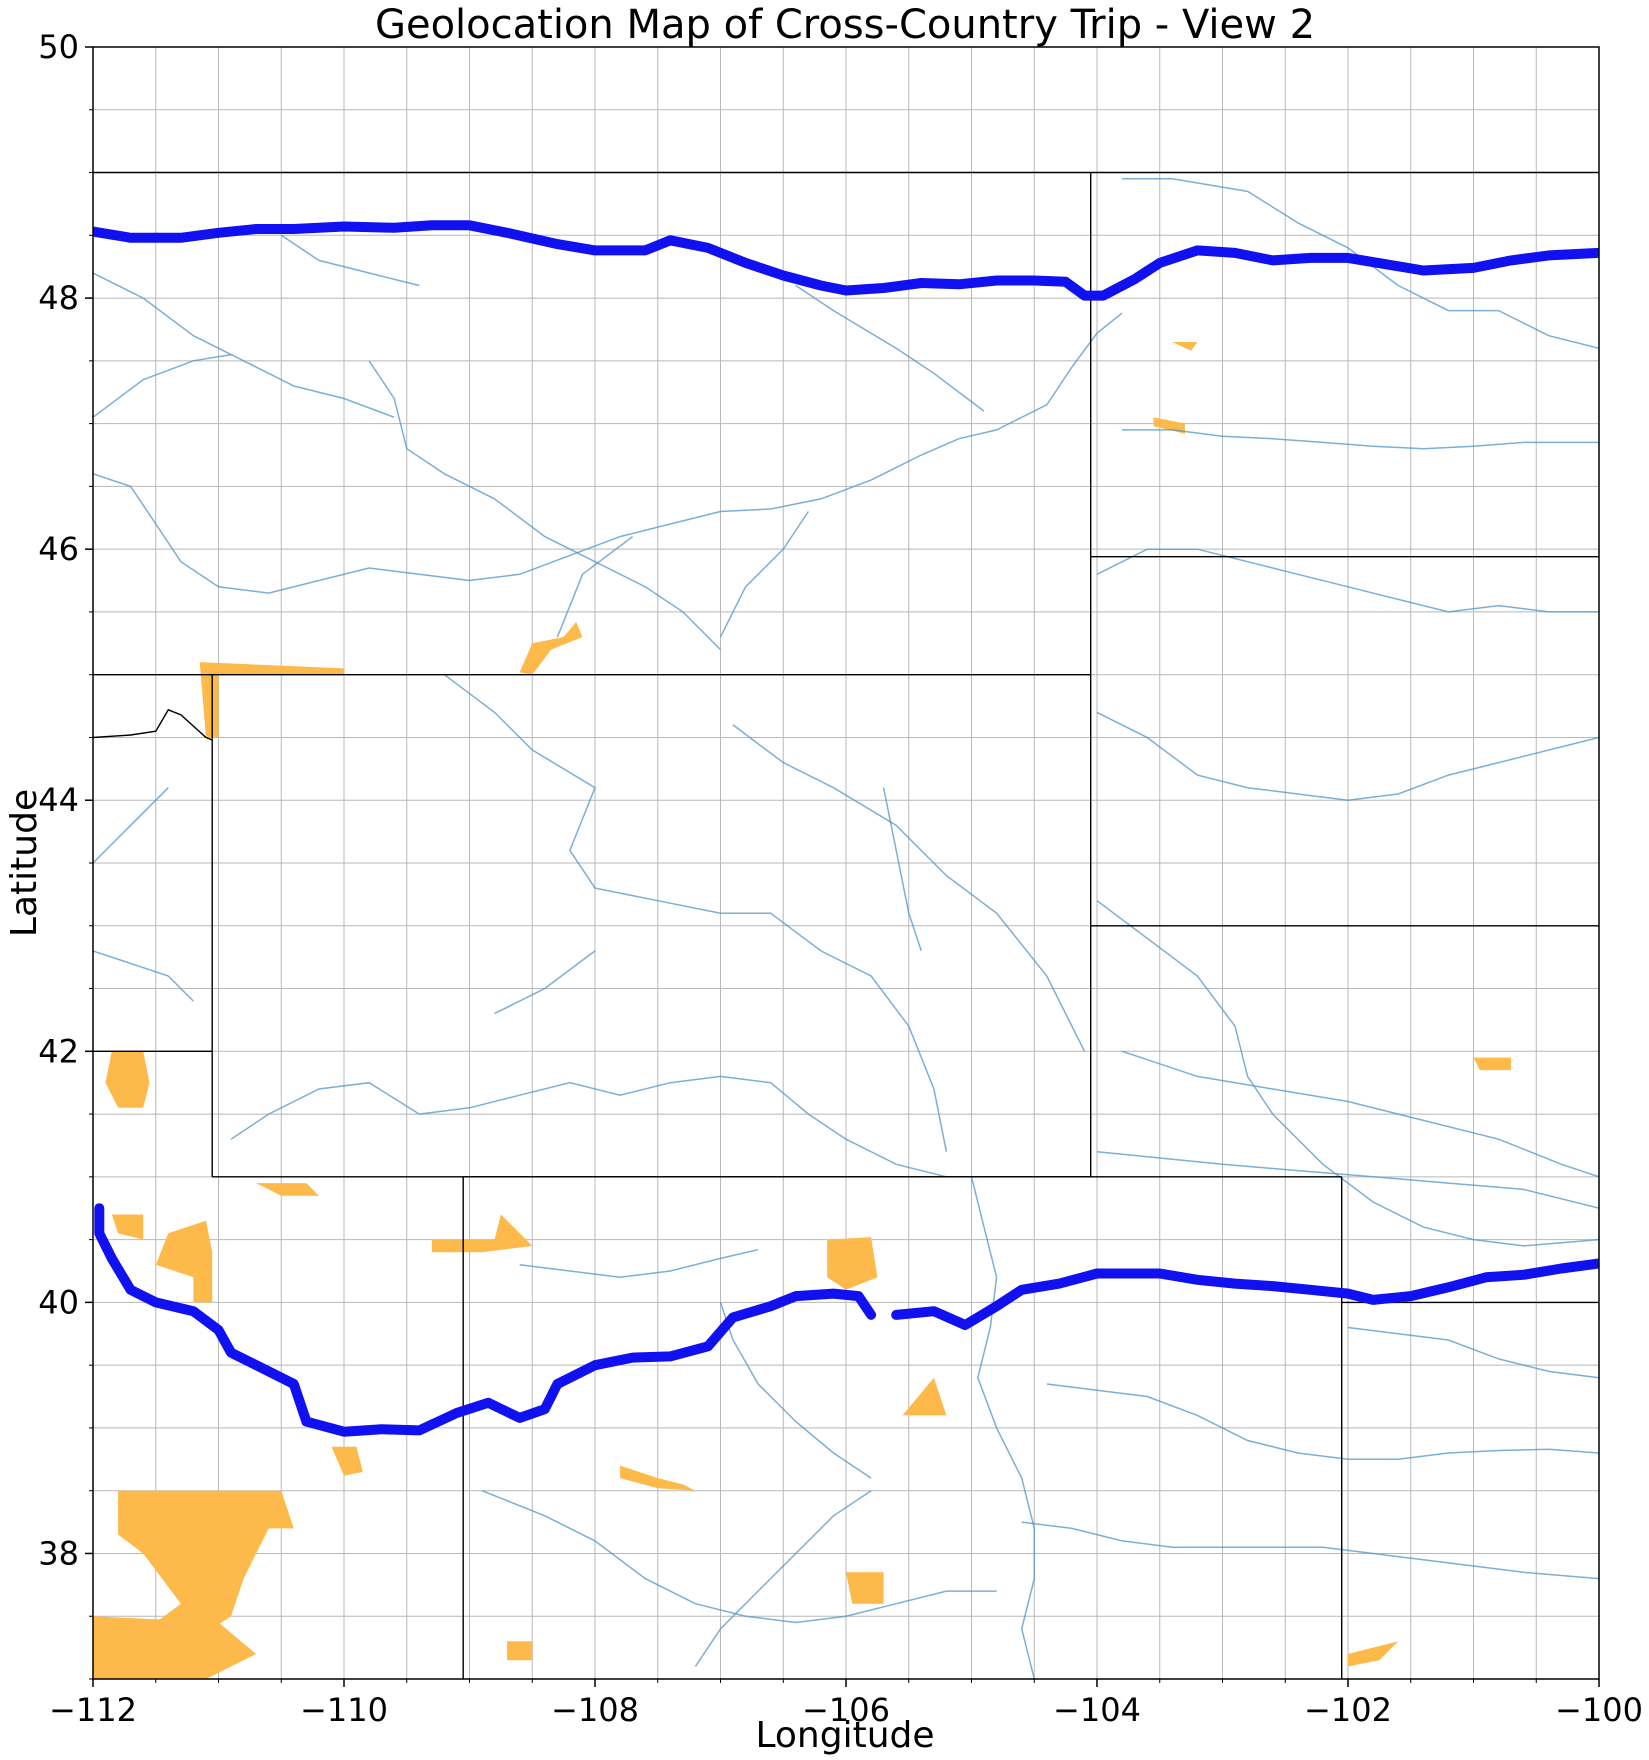 The width and height of the screenshot is (1649, 1760). Describe the element at coordinates (58, 549) in the screenshot. I see `y-tick-label: 46` at that location.